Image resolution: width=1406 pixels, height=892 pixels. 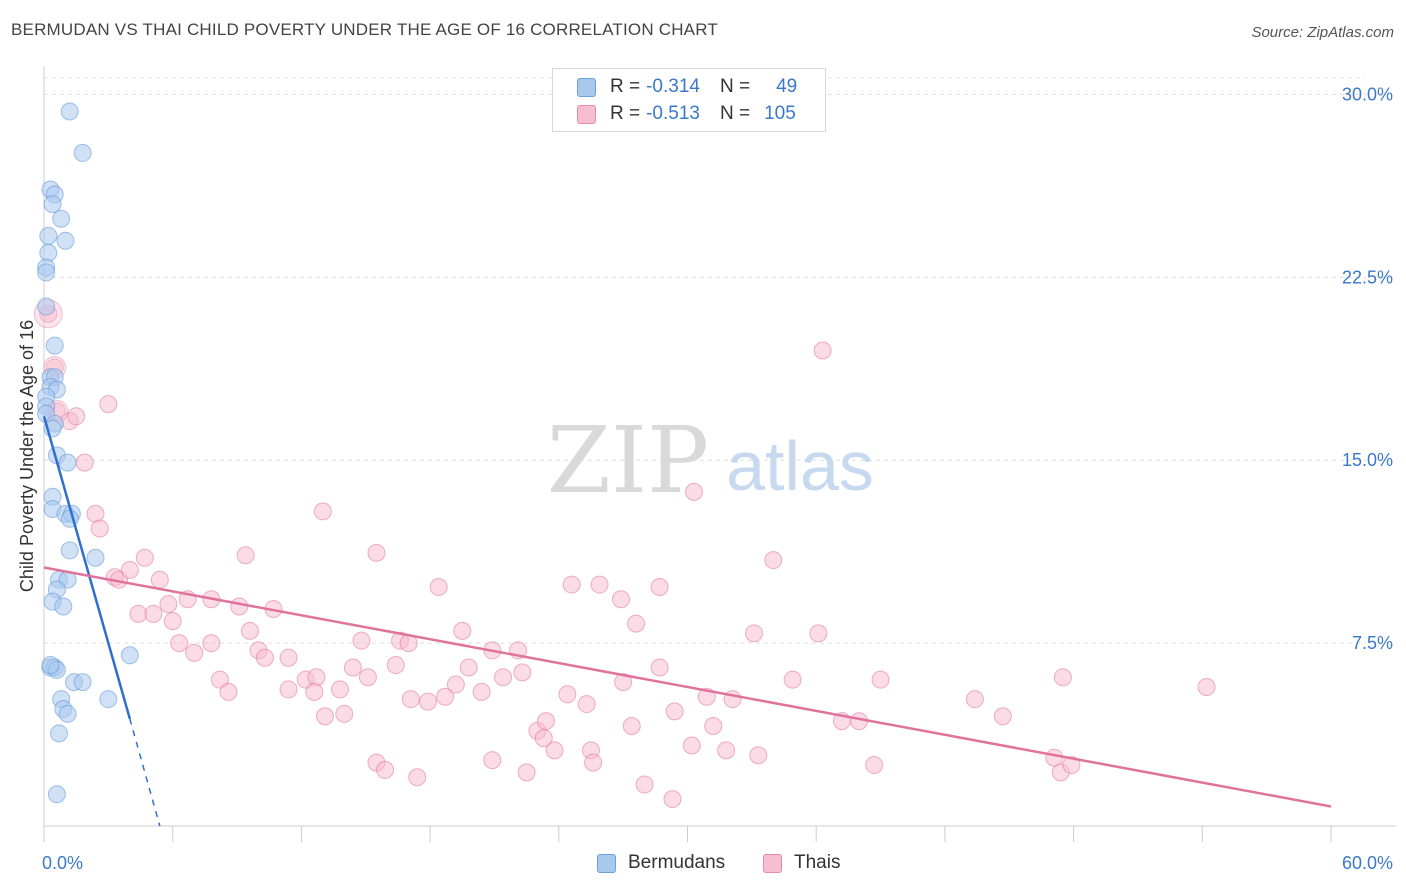 I want to click on watermark-atlas: atlas, so click(x=800, y=466).